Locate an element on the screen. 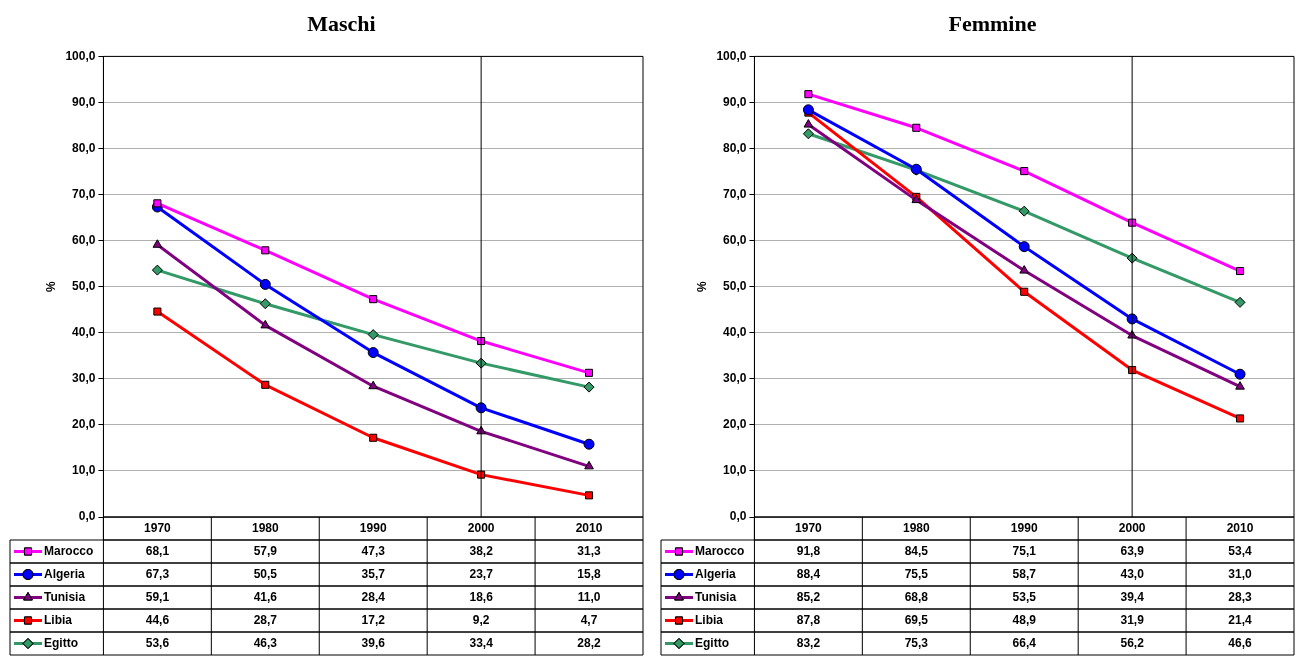 This screenshot has width=1303, height=668. data-label: 18,6 is located at coordinates (481, 596).